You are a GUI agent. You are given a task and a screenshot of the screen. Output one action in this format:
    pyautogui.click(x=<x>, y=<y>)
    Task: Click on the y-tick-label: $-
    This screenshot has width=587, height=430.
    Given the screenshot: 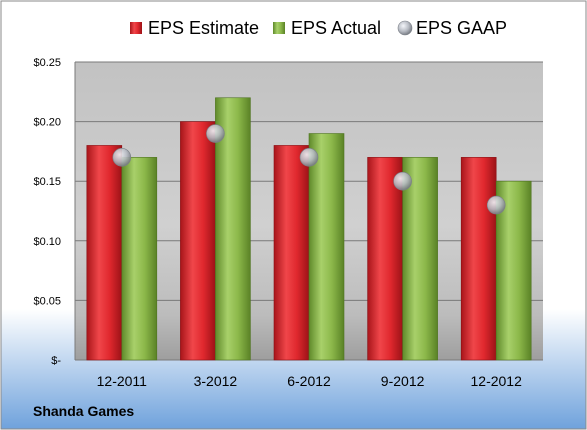 What is the action you would take?
    pyautogui.click(x=56, y=361)
    